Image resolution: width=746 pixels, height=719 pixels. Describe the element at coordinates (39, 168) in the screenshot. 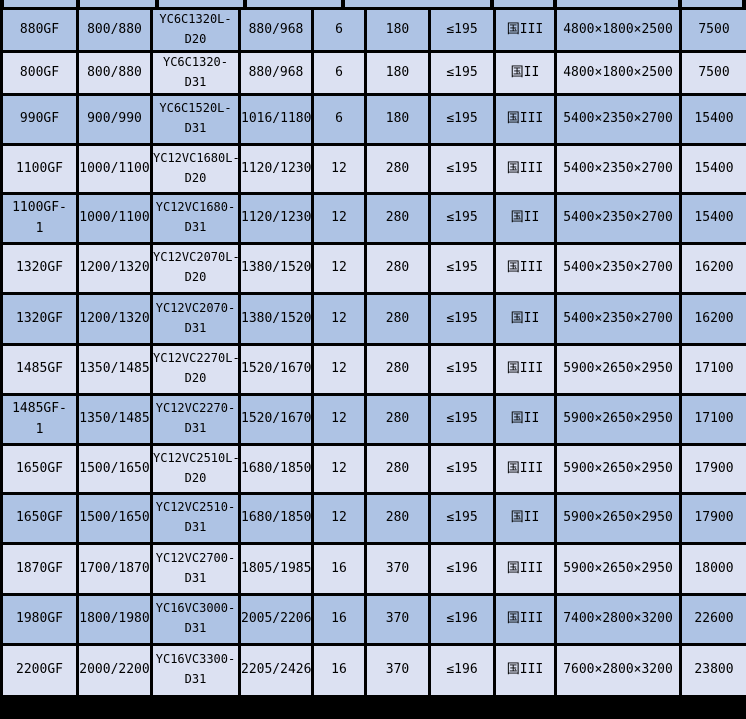

I see `cell-model: 1100GF` at that location.